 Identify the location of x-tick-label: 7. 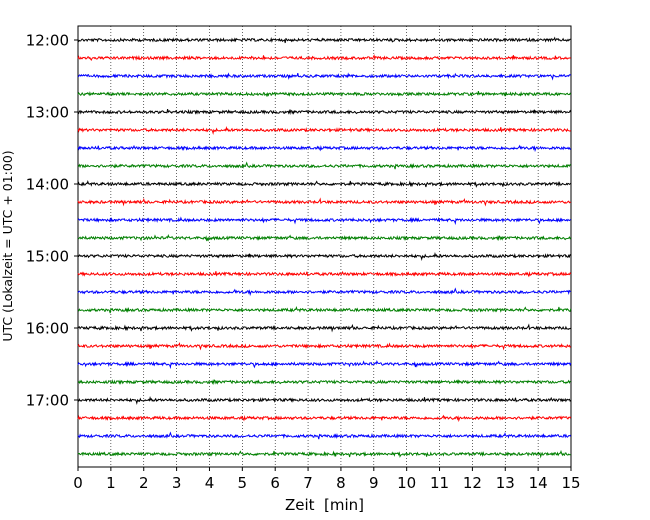
(308, 483).